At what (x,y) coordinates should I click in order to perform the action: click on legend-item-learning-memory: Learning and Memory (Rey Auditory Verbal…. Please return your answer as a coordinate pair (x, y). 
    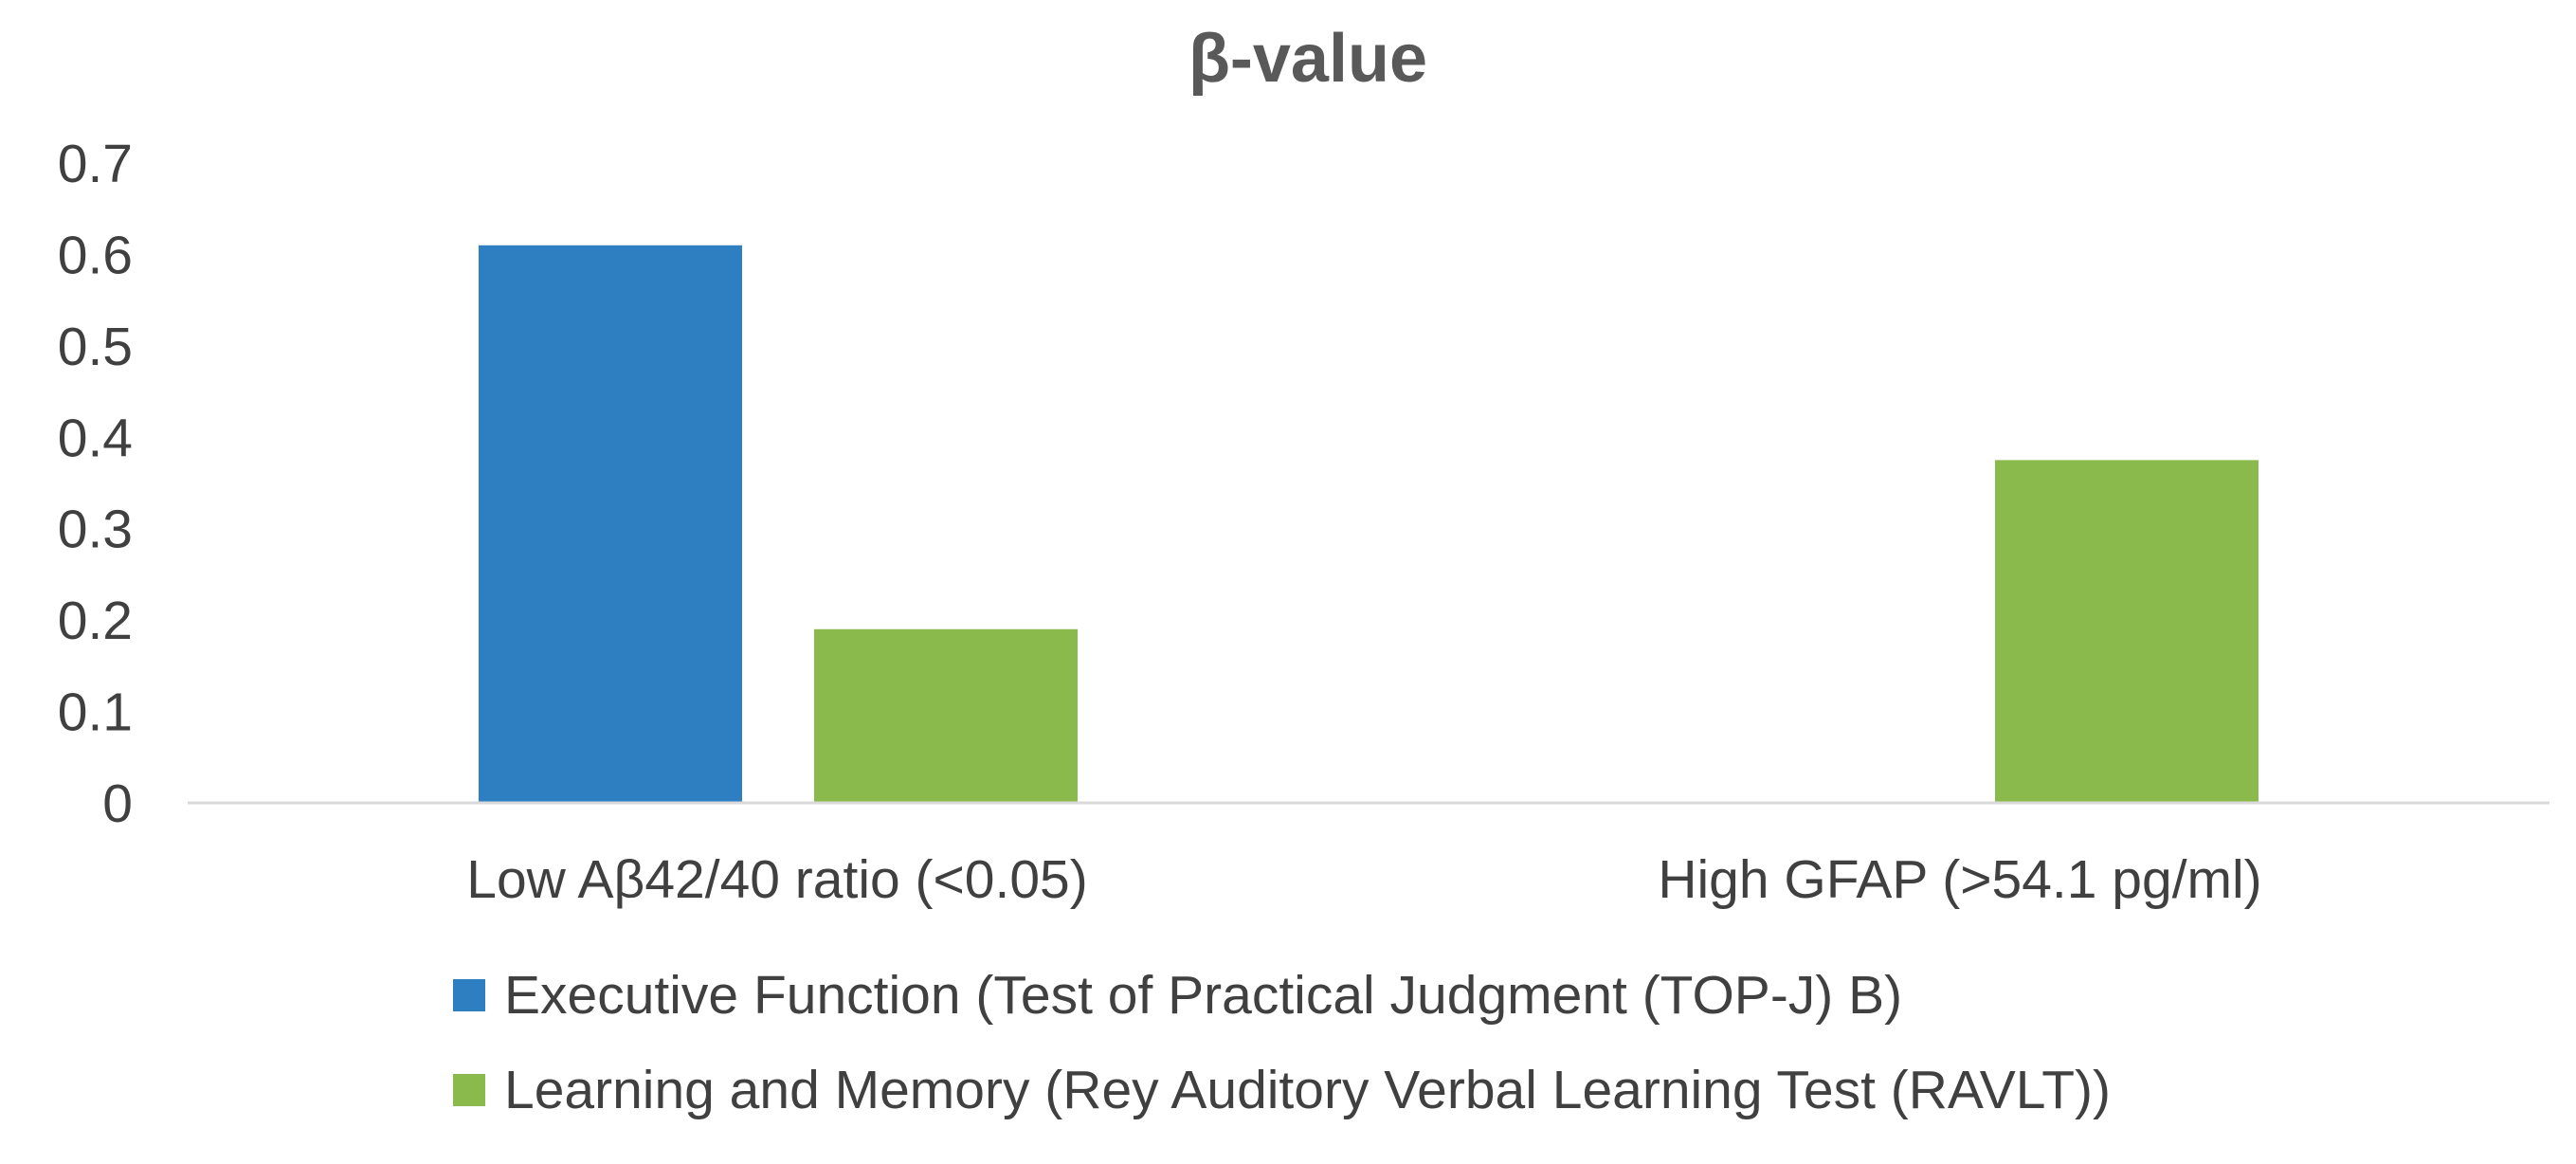
    Looking at the image, I should click on (1282, 1090).